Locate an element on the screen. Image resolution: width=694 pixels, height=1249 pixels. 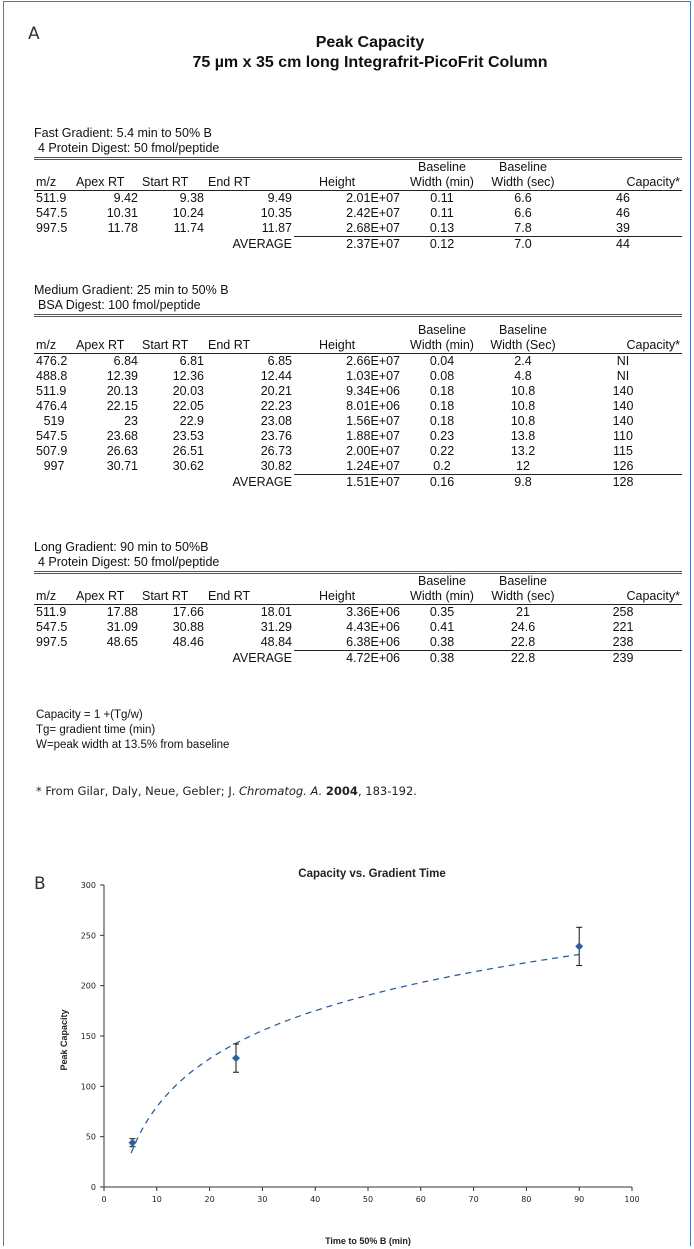
average-row: AVERAGE 4.72E+06 0.38 22.8 239 is located at coordinates (433, 657).